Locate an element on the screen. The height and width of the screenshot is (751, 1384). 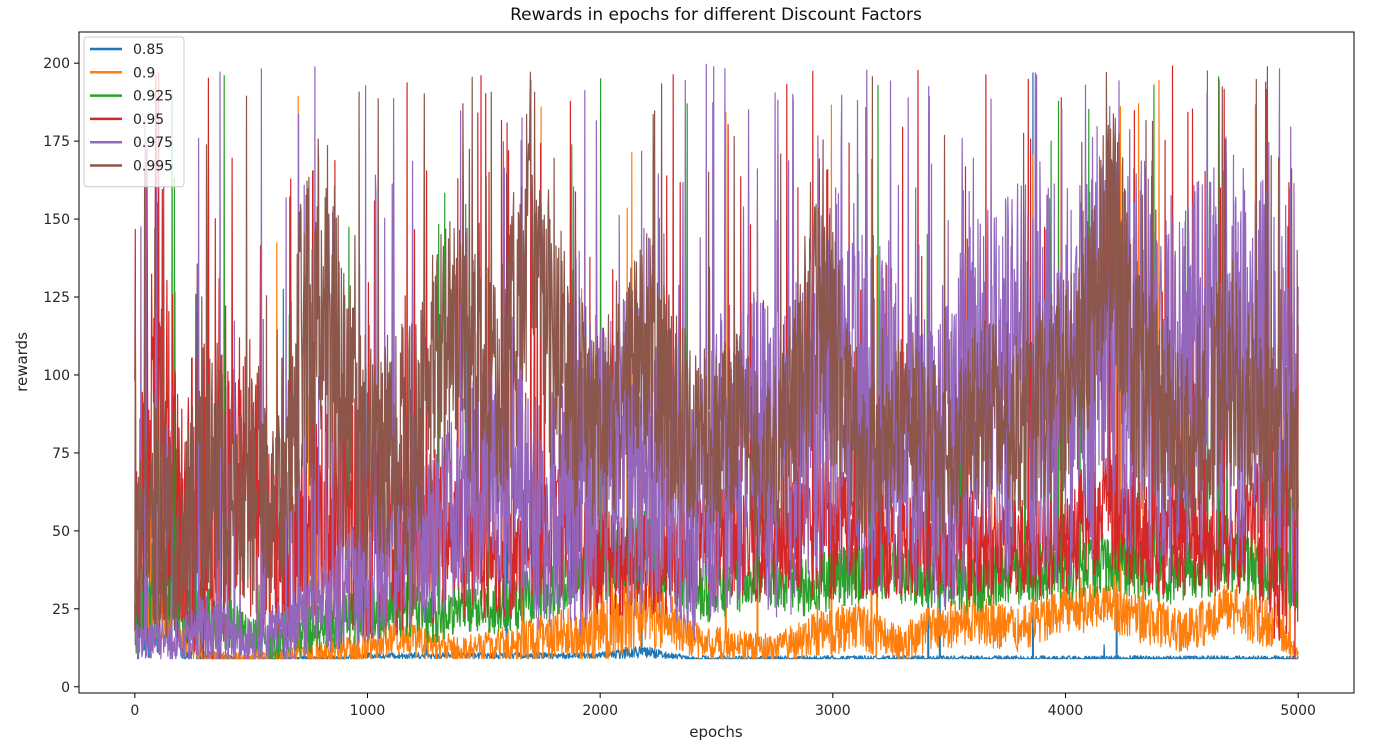
y-tick-label: 125 is located at coordinates (56, 298).